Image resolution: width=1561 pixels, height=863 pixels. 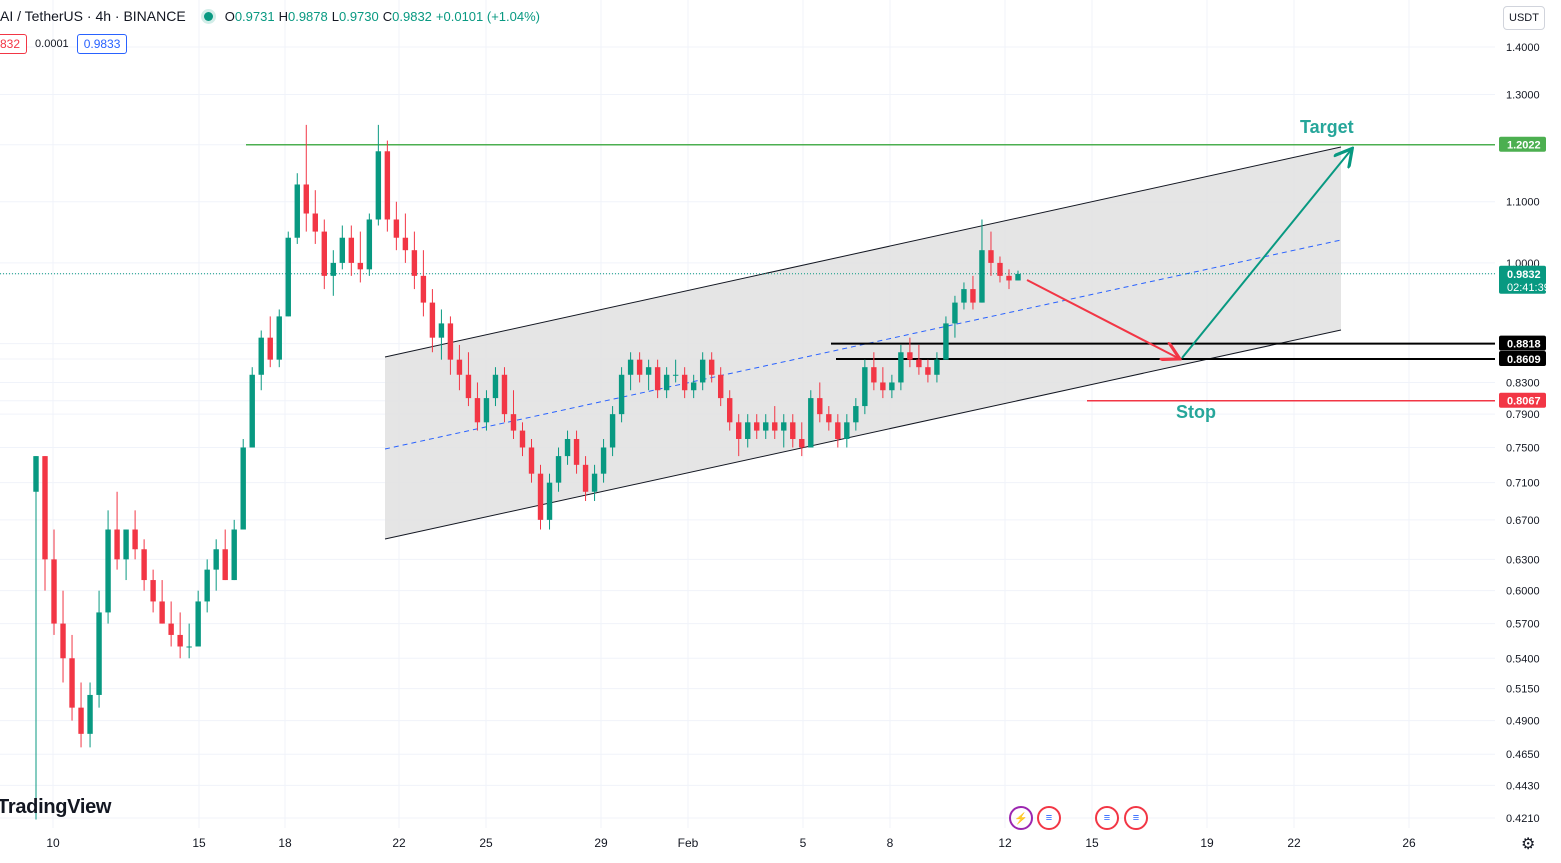 I want to click on price-axis, so click(x=1528, y=429).